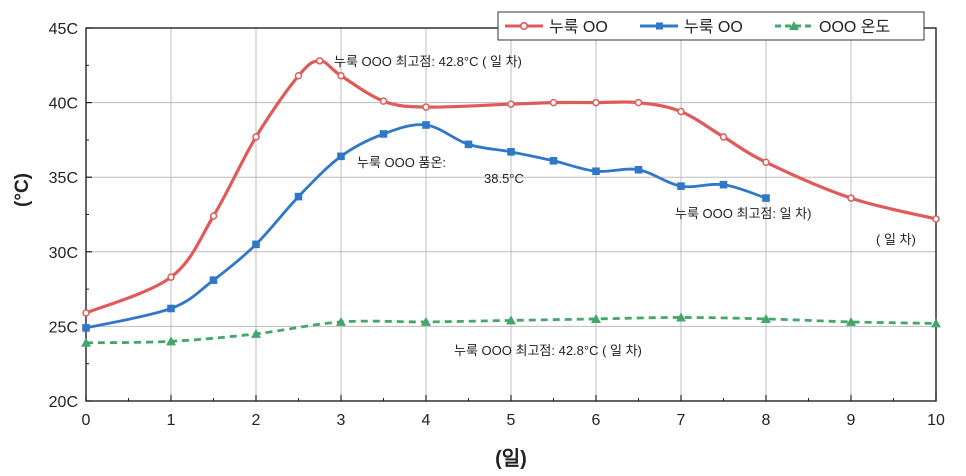 Image resolution: width=966 pixels, height=476 pixels. Describe the element at coordinates (22, 190) in the screenshot. I see `y-axis-title: (°C)` at that location.